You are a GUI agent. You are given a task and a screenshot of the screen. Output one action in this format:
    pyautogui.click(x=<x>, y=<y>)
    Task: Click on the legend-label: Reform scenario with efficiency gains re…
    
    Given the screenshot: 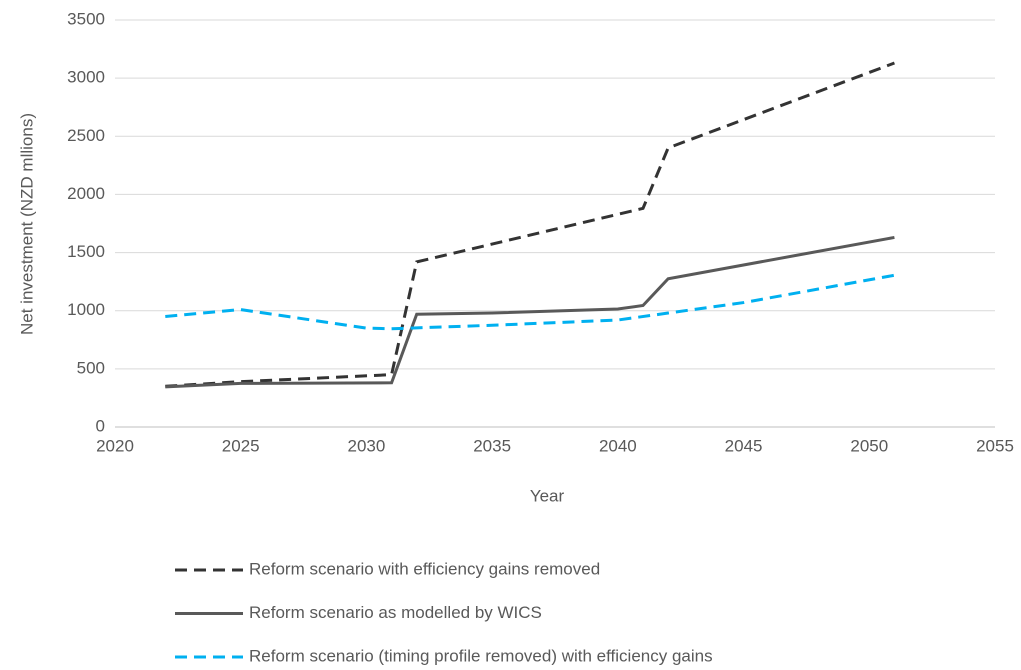 What is the action you would take?
    pyautogui.click(x=424, y=568)
    